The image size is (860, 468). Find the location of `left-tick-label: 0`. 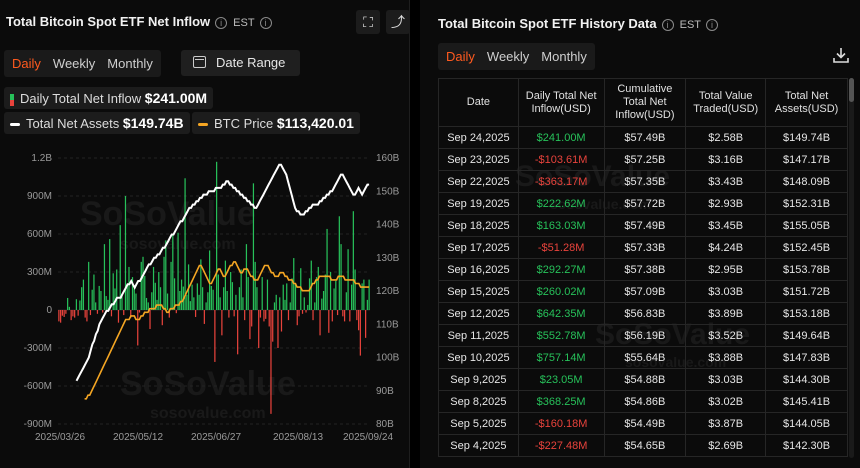

left-tick-label: 0 is located at coordinates (49, 310).